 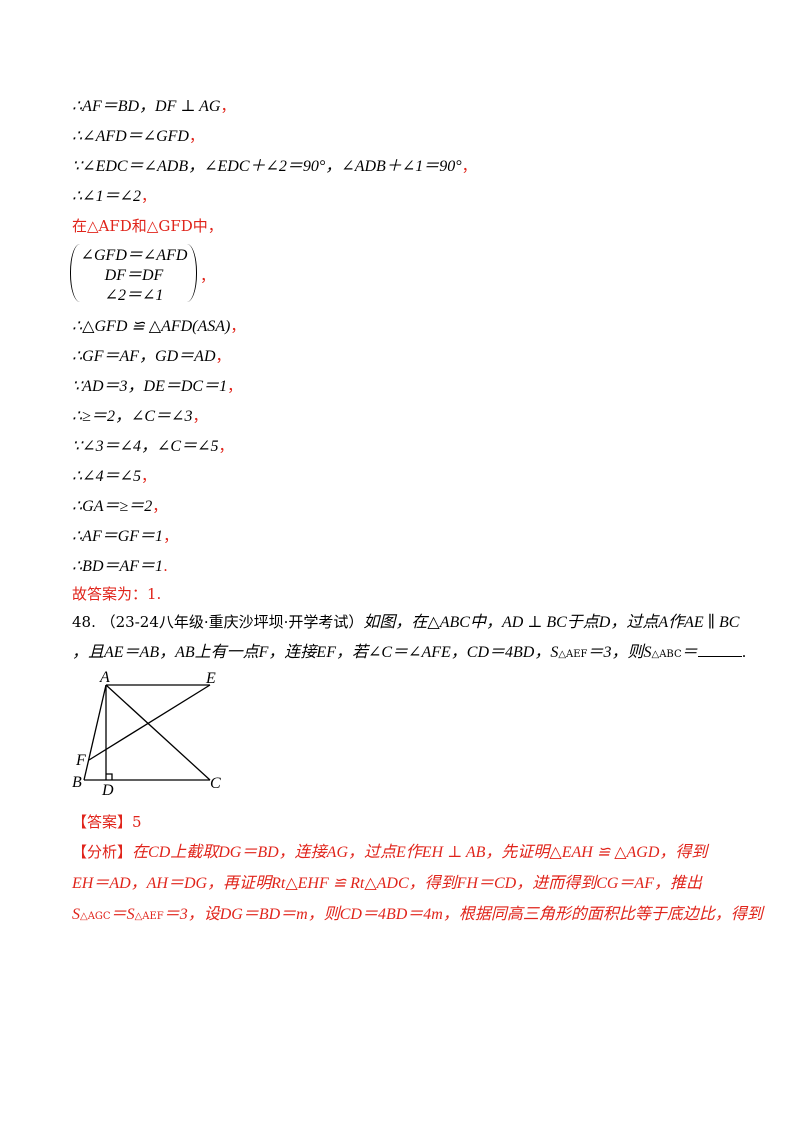 I want to click on system-left-brace, so click(x=75, y=273).